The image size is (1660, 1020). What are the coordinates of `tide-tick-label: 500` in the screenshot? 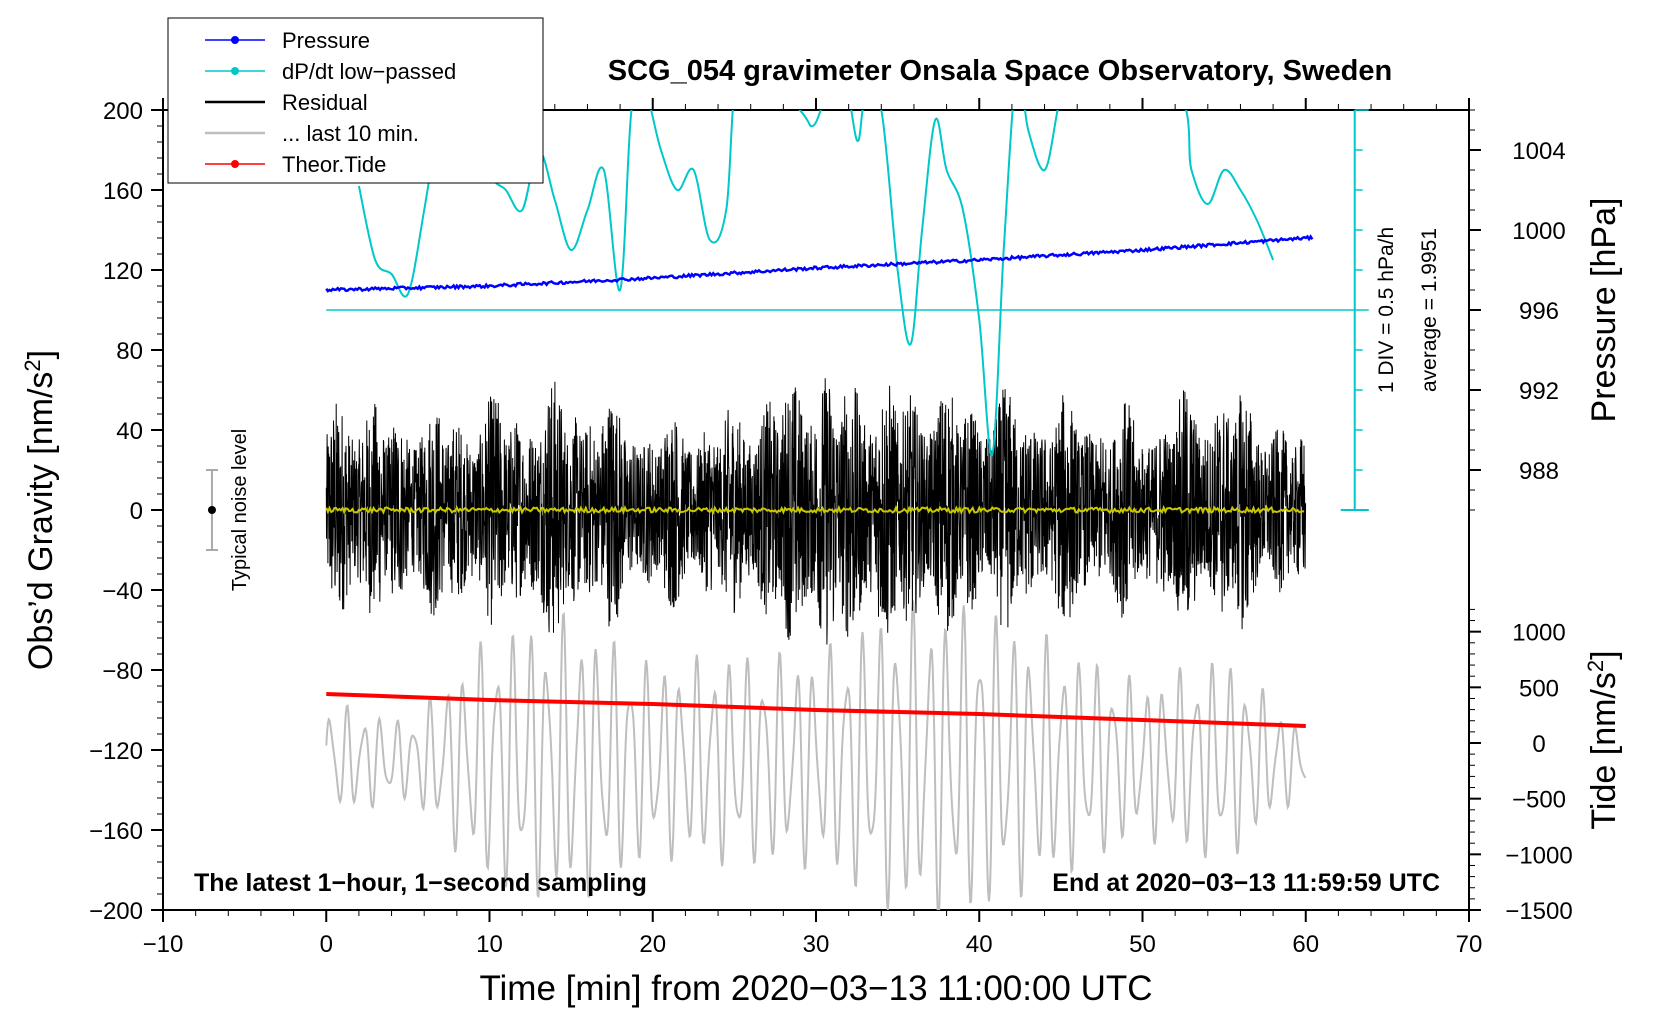 It's located at (1539, 688).